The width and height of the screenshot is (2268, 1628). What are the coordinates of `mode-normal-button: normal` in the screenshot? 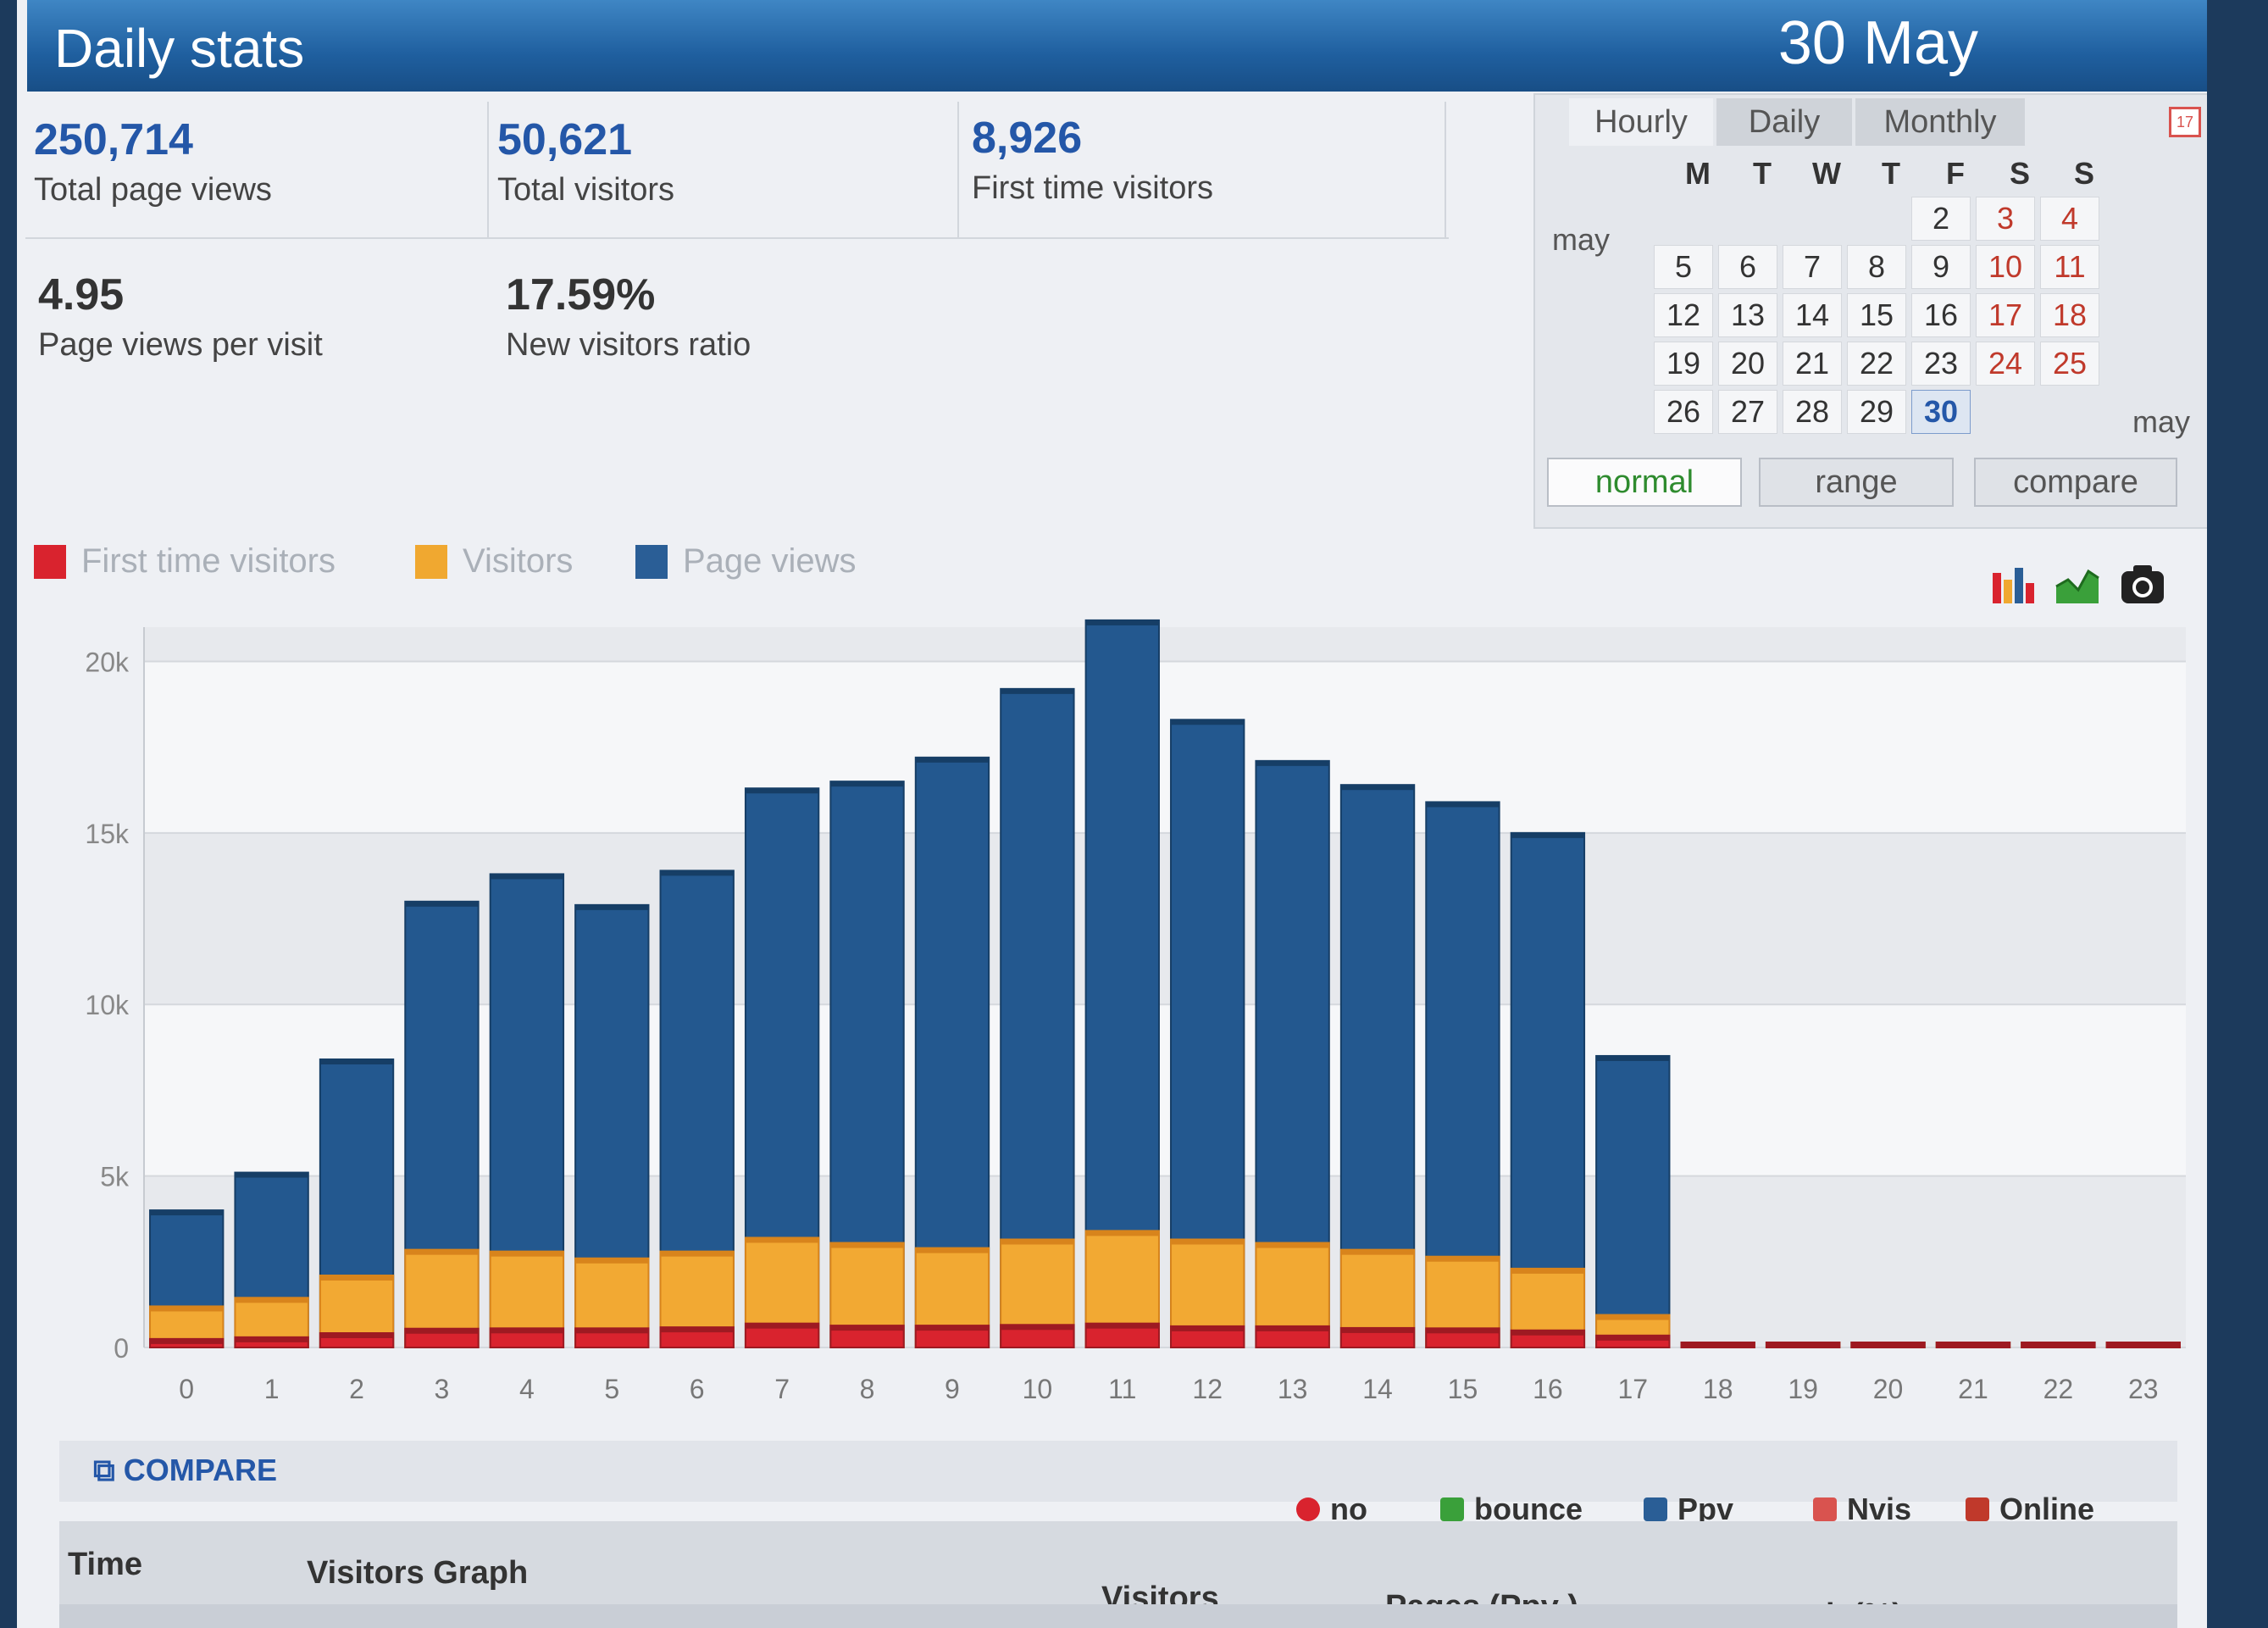 It's located at (1644, 482).